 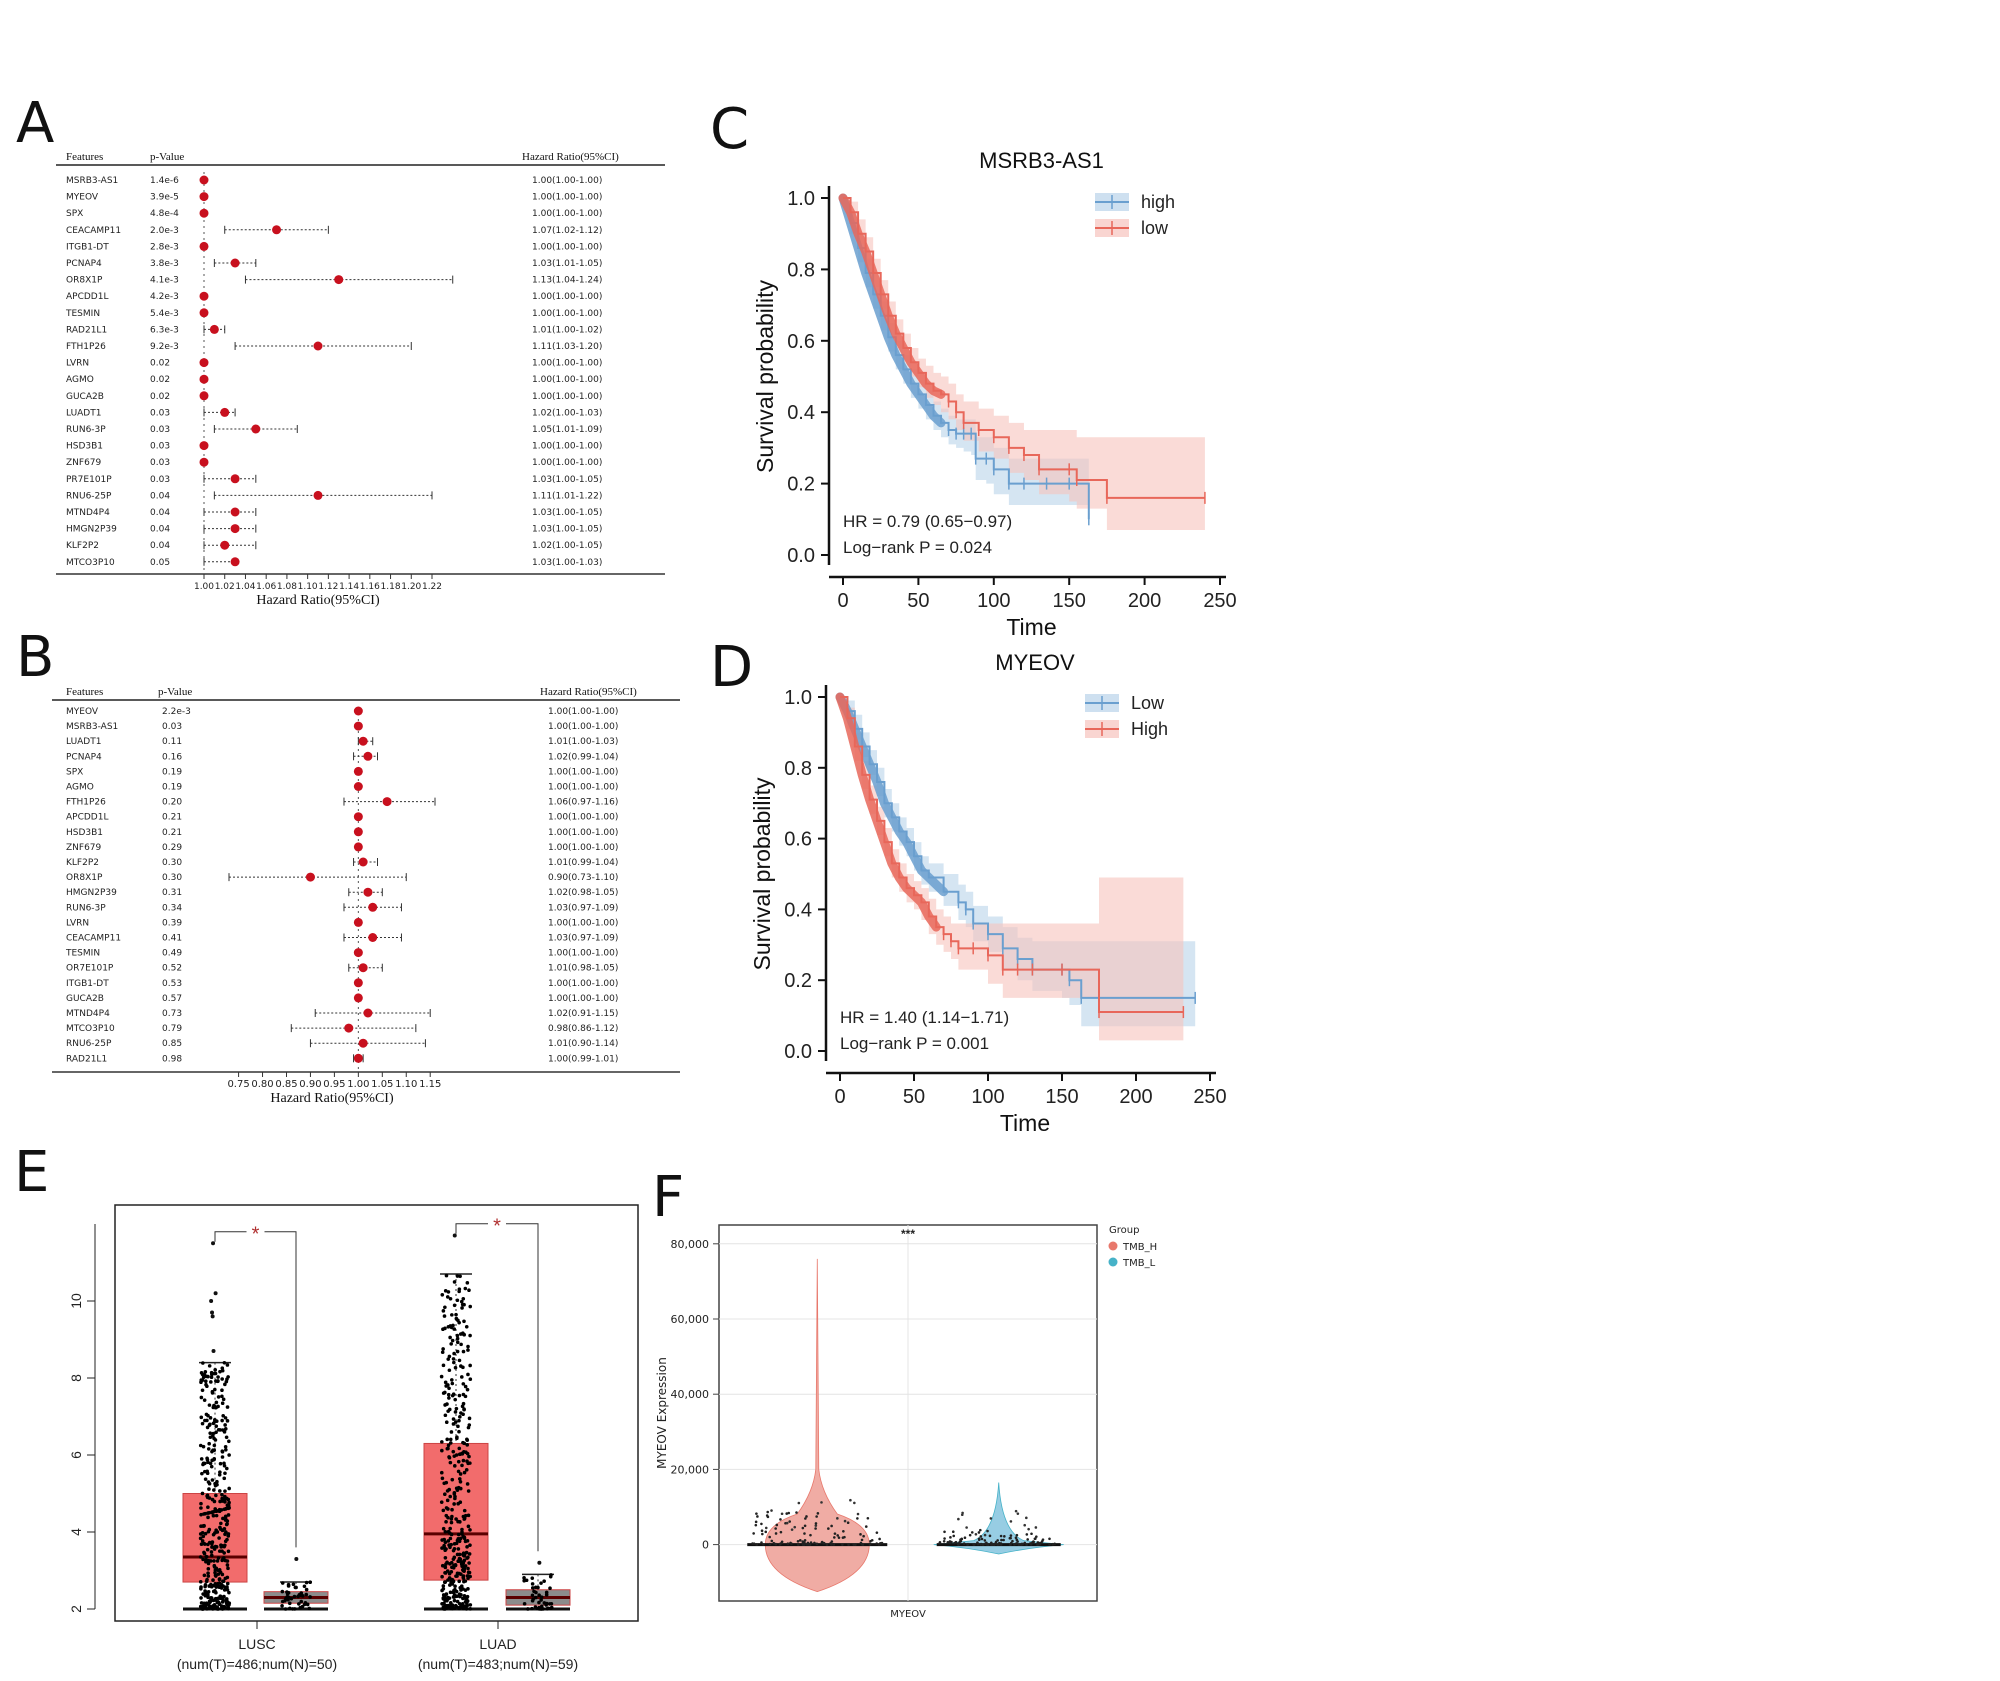 I want to click on x-tick-label: 0.85, so click(x=286, y=1084).